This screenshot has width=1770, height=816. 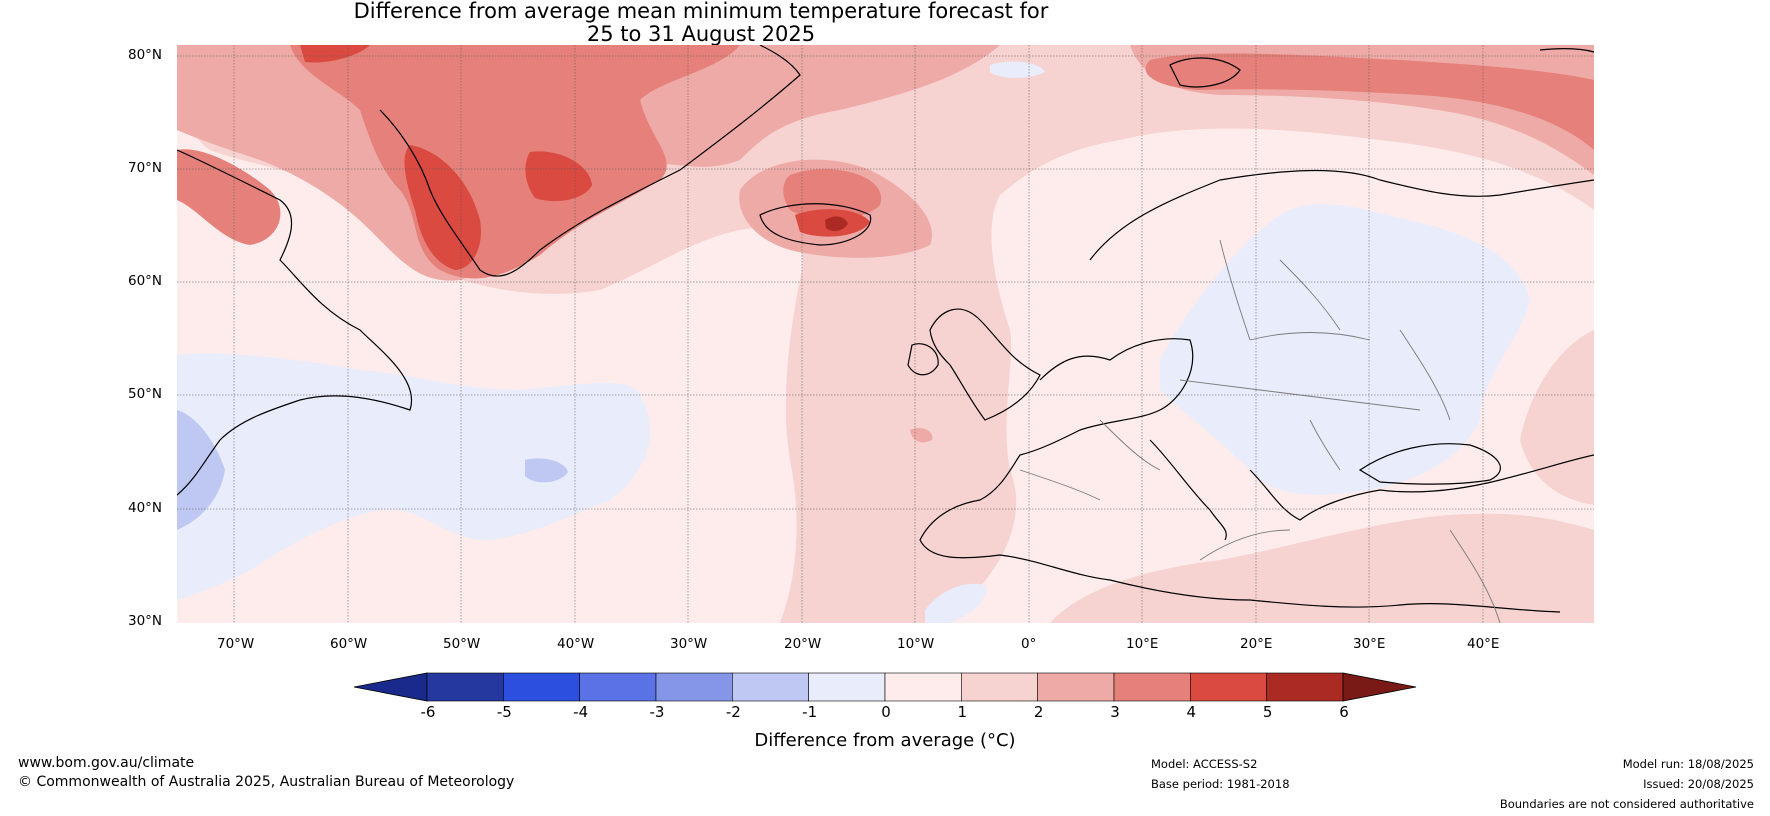 I want to click on greece-turkey-coast, so click(x=1421, y=487).